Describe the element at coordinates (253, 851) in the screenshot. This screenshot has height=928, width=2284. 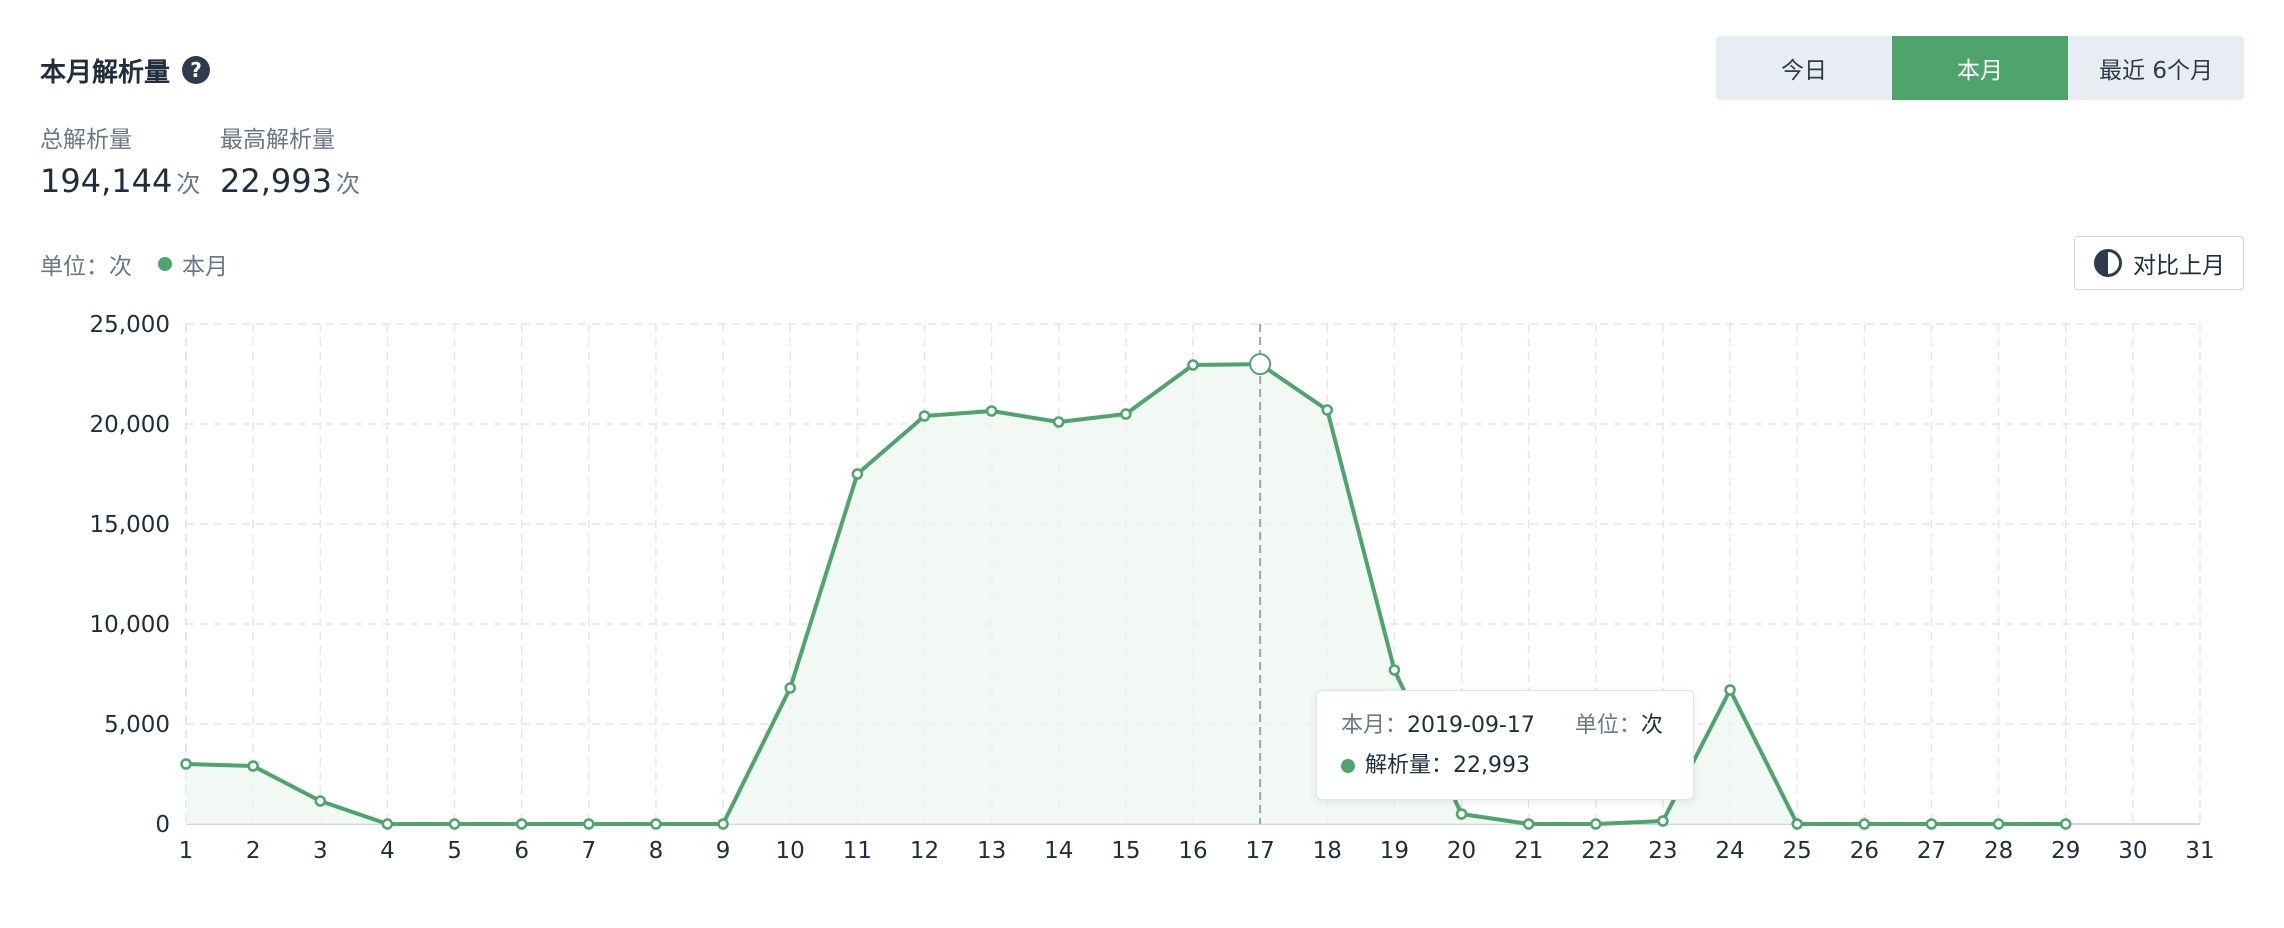
I see `x-tick-label: 2` at that location.